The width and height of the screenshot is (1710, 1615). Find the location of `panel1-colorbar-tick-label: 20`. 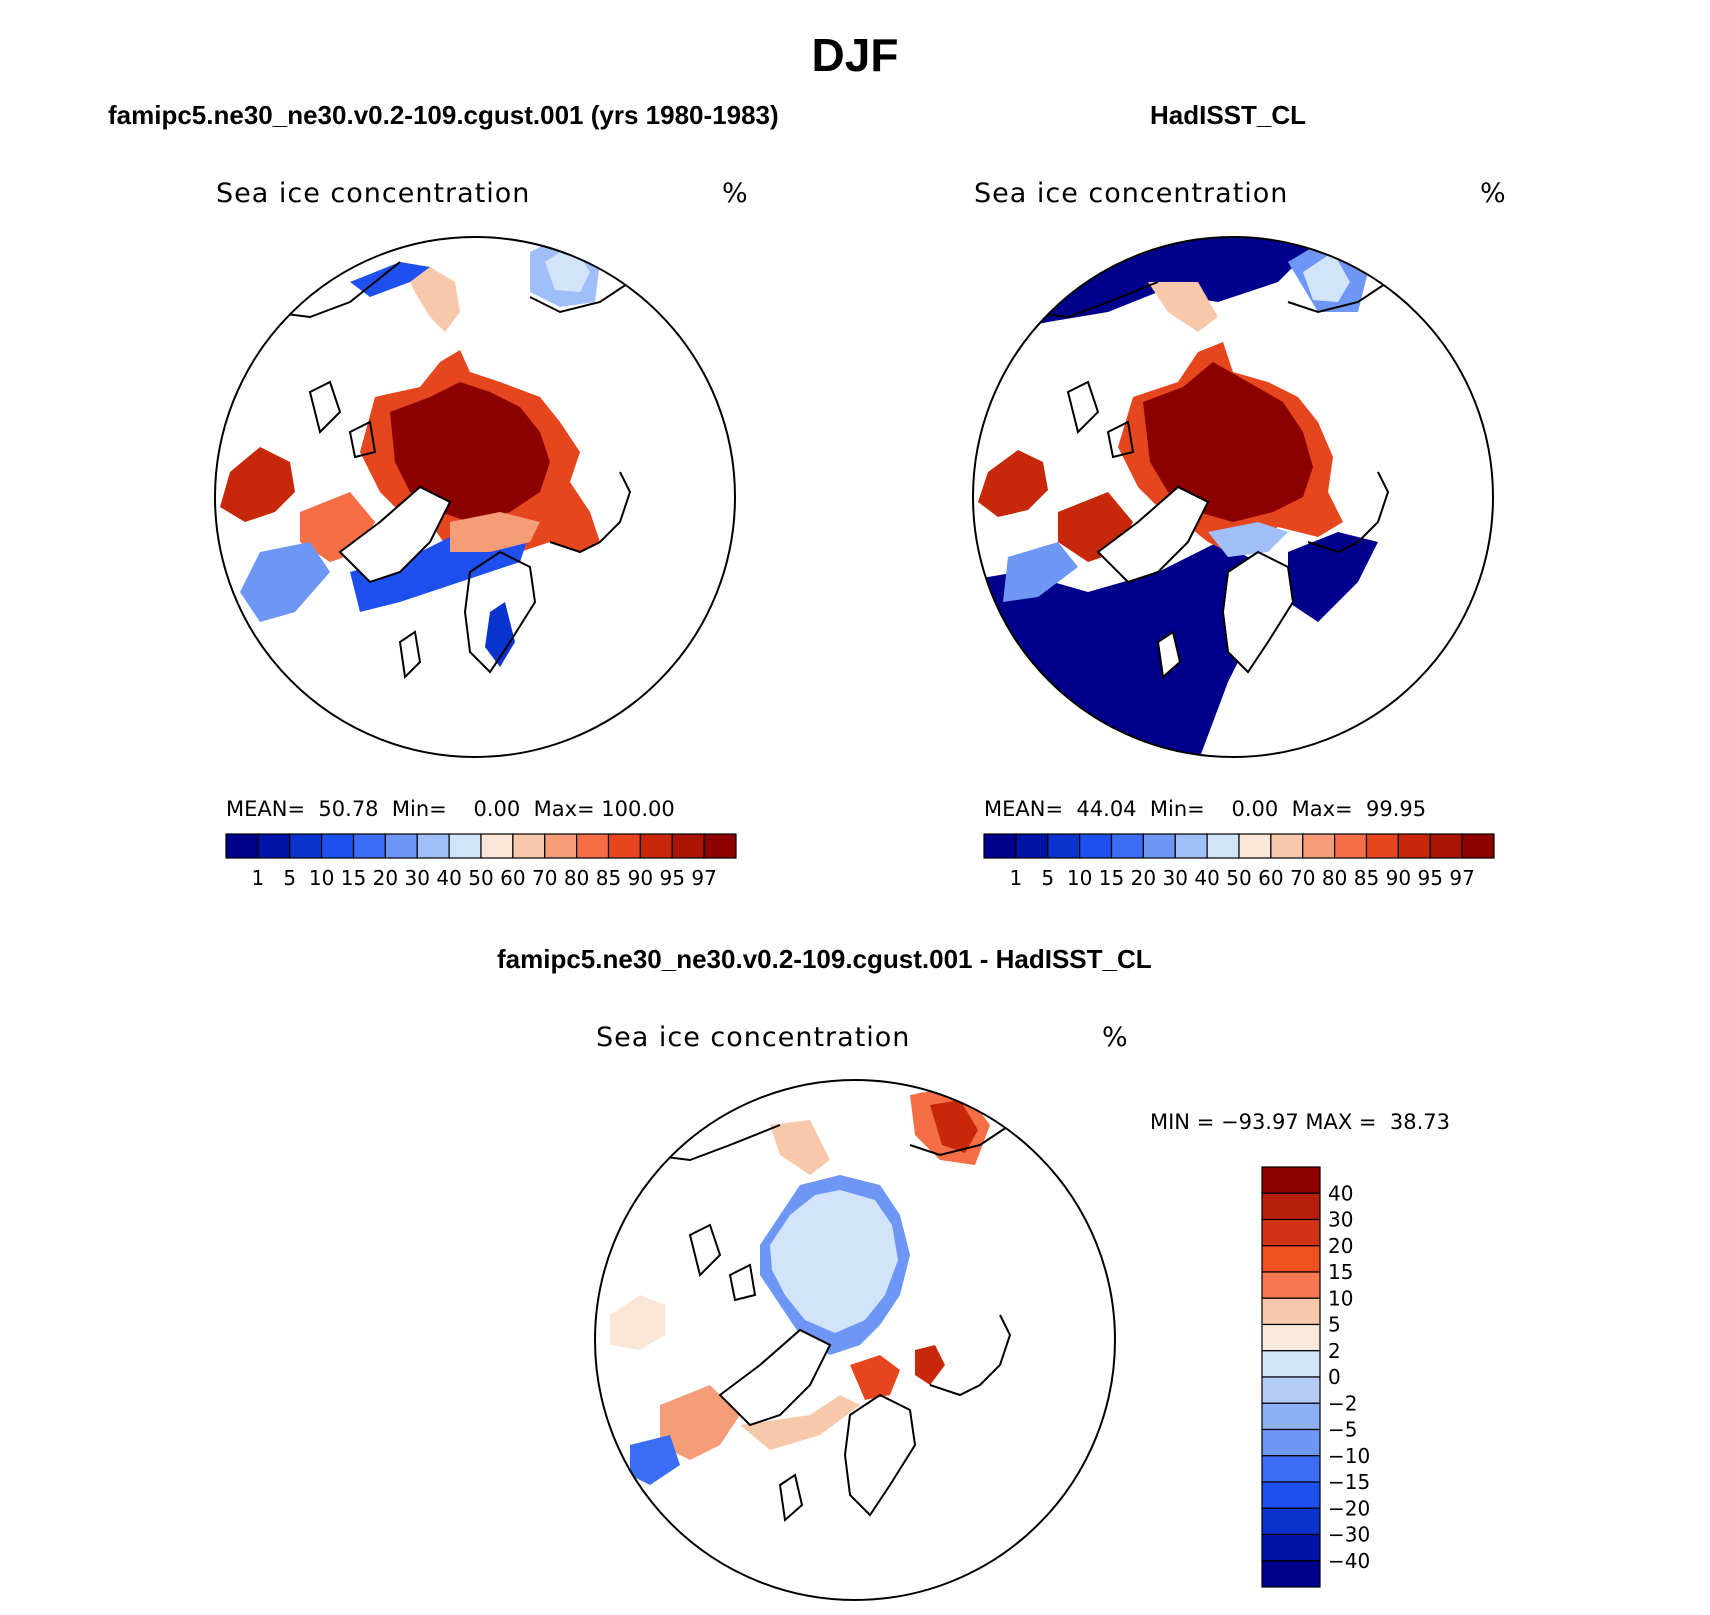

panel1-colorbar-tick-label: 20 is located at coordinates (385, 878).